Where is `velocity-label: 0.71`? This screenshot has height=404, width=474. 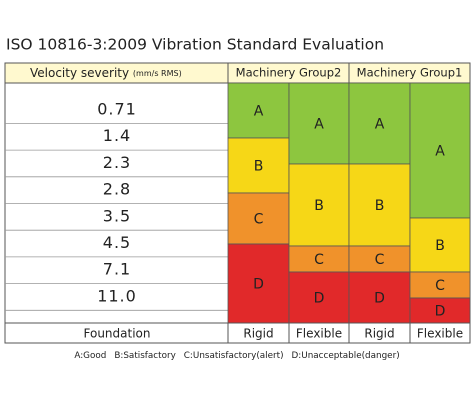 velocity-label: 0.71 is located at coordinates (117, 109).